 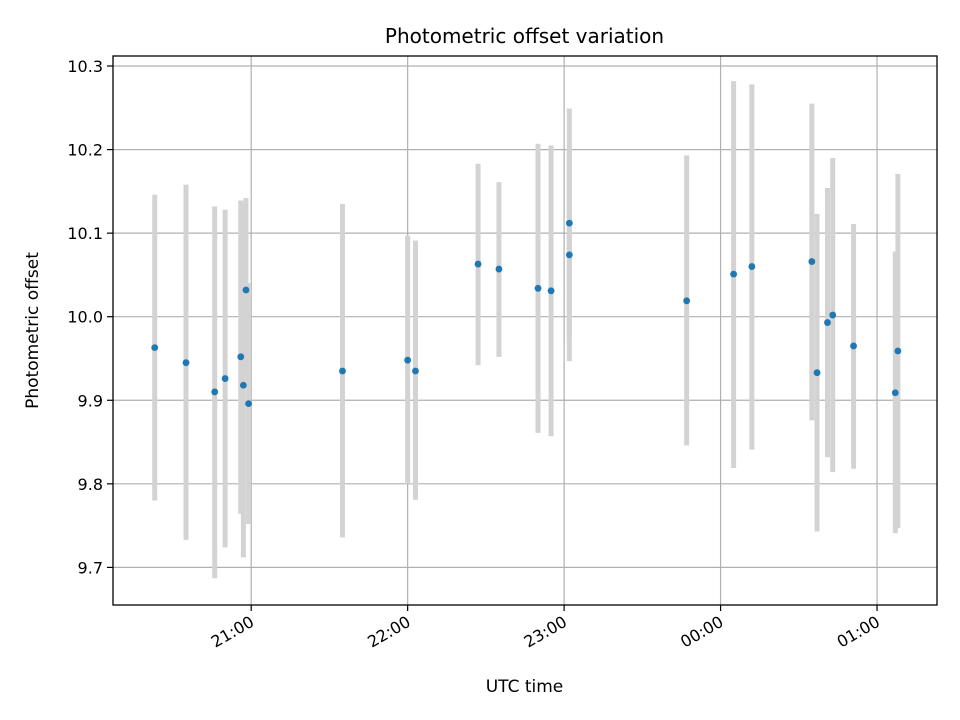 I want to click on x-tick-label: 23:00, so click(x=545, y=632).